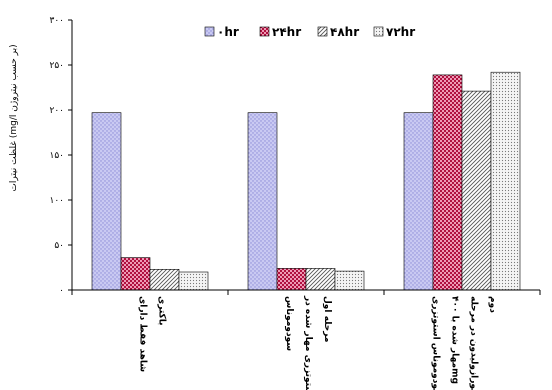 This screenshot has height=390, width=552. I want to click on y-tick-label: ۰, so click(61, 291).